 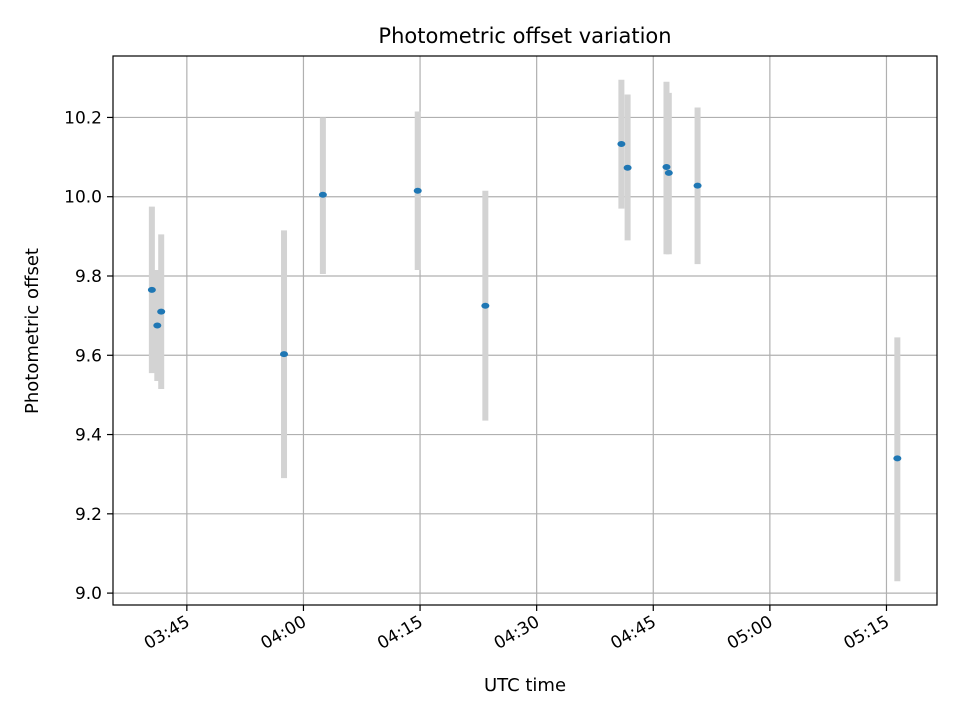 I want to click on x-tick-label: 03:45, so click(x=167, y=633).